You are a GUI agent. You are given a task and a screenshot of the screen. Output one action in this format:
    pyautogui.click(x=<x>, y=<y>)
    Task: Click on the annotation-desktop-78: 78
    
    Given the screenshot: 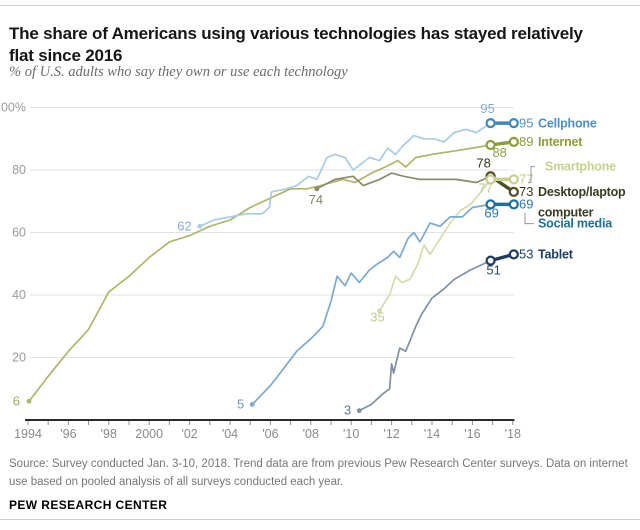 What is the action you would take?
    pyautogui.click(x=483, y=162)
    